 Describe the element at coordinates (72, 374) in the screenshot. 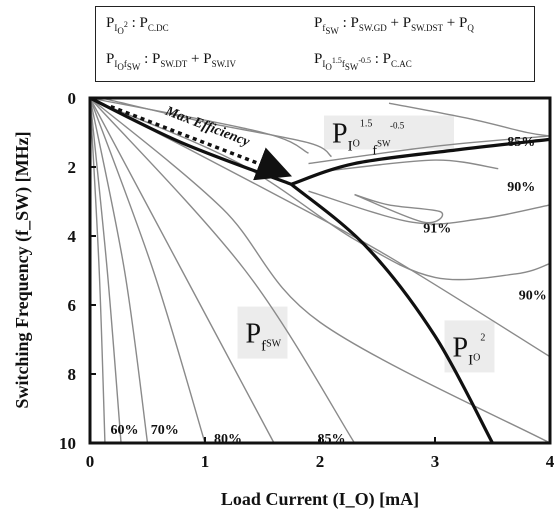

I see `y-tick-label: 8` at that location.